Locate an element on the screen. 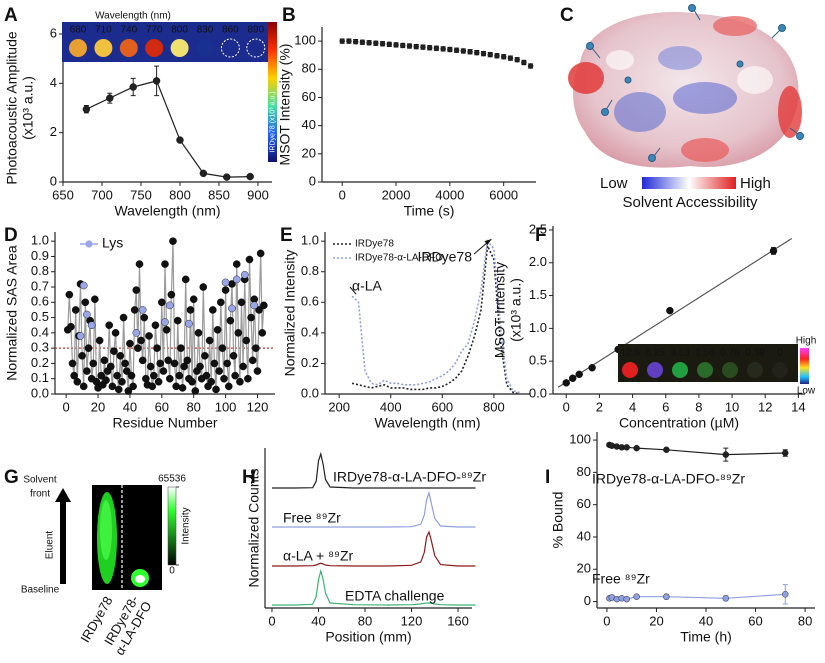 The image size is (825, 663). x-tick-label: 900 is located at coordinates (258, 194).